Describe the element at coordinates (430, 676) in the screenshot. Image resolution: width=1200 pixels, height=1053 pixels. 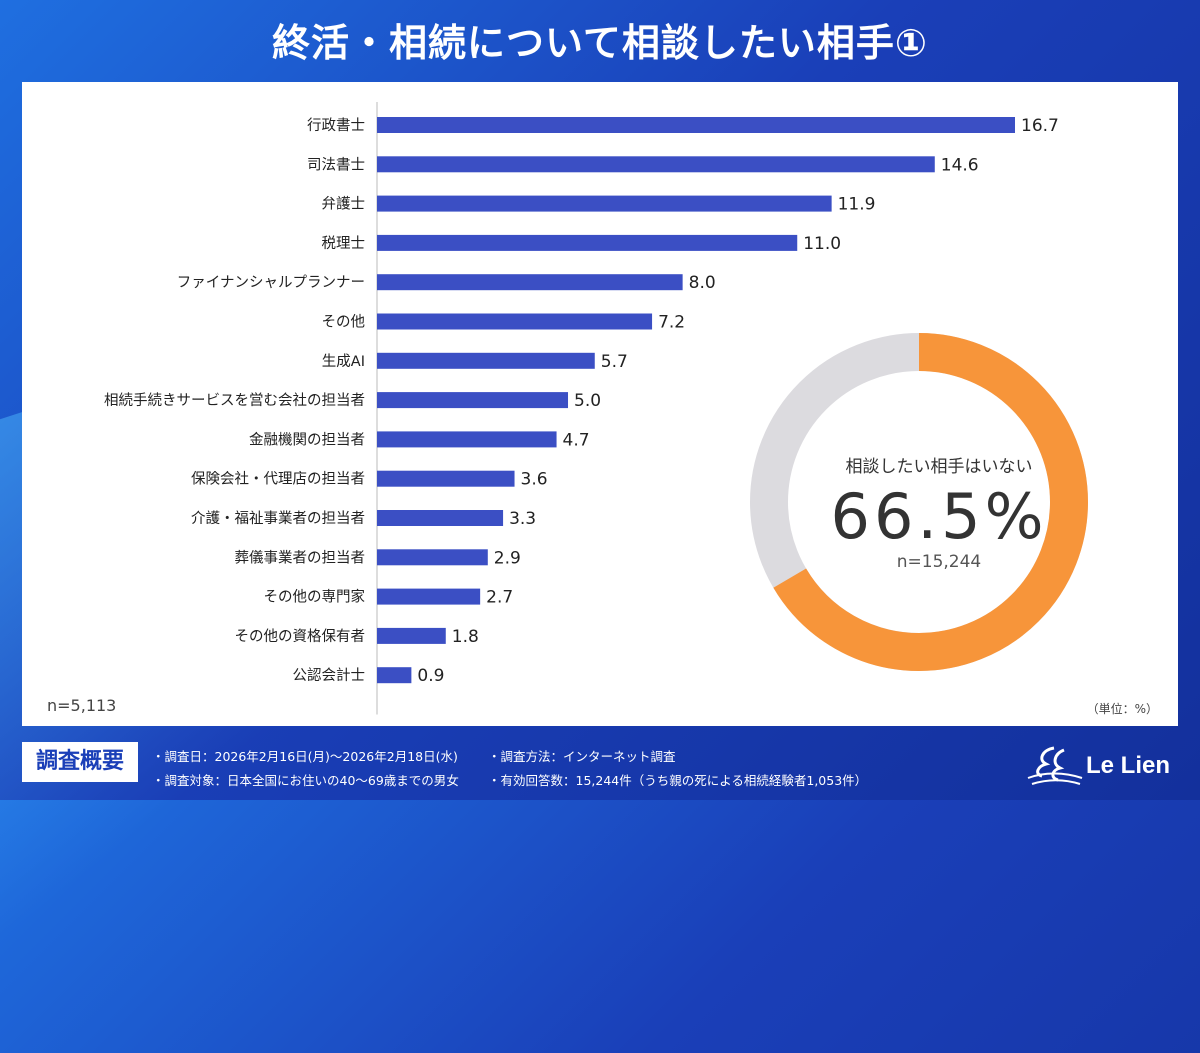
I see `data-label: 0.9` at that location.